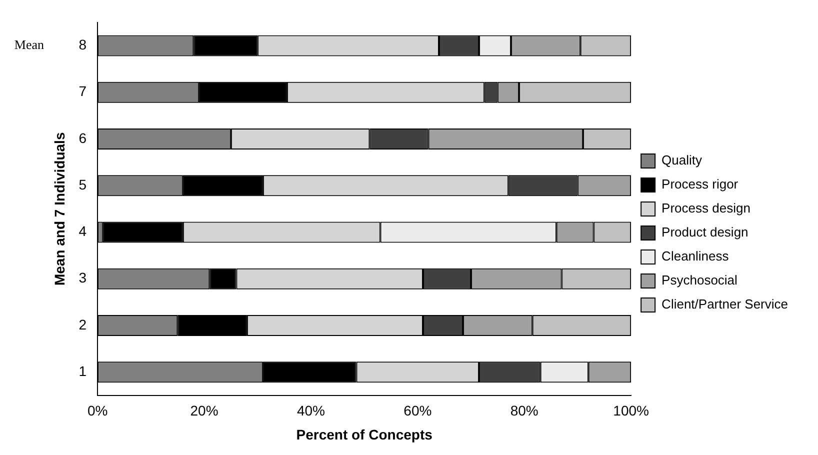 The width and height of the screenshot is (818, 455). What do you see at coordinates (310, 410) in the screenshot?
I see `x-tick-label: 40%` at bounding box center [310, 410].